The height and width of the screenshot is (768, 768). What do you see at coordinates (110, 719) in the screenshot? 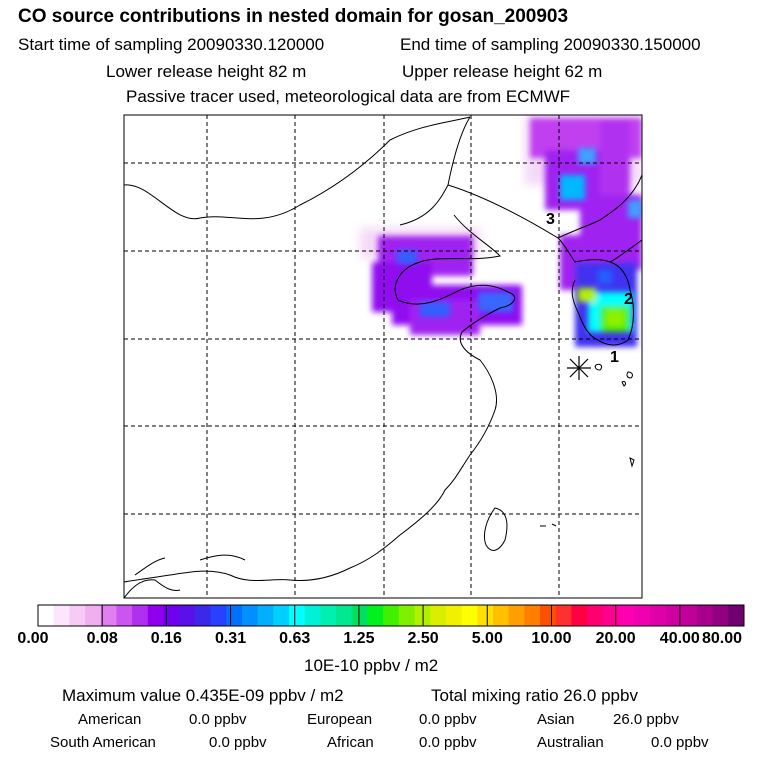
I see `american-label: American` at bounding box center [110, 719].